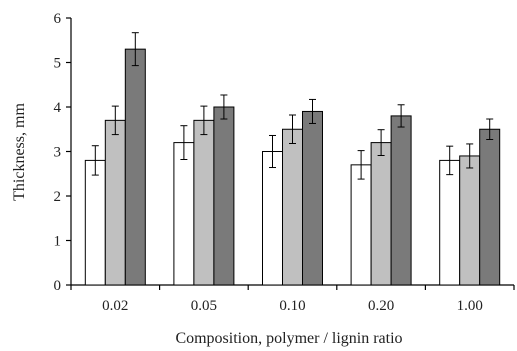 This screenshot has width=517, height=351. I want to click on x-tick-label: 0.05, so click(204, 306).